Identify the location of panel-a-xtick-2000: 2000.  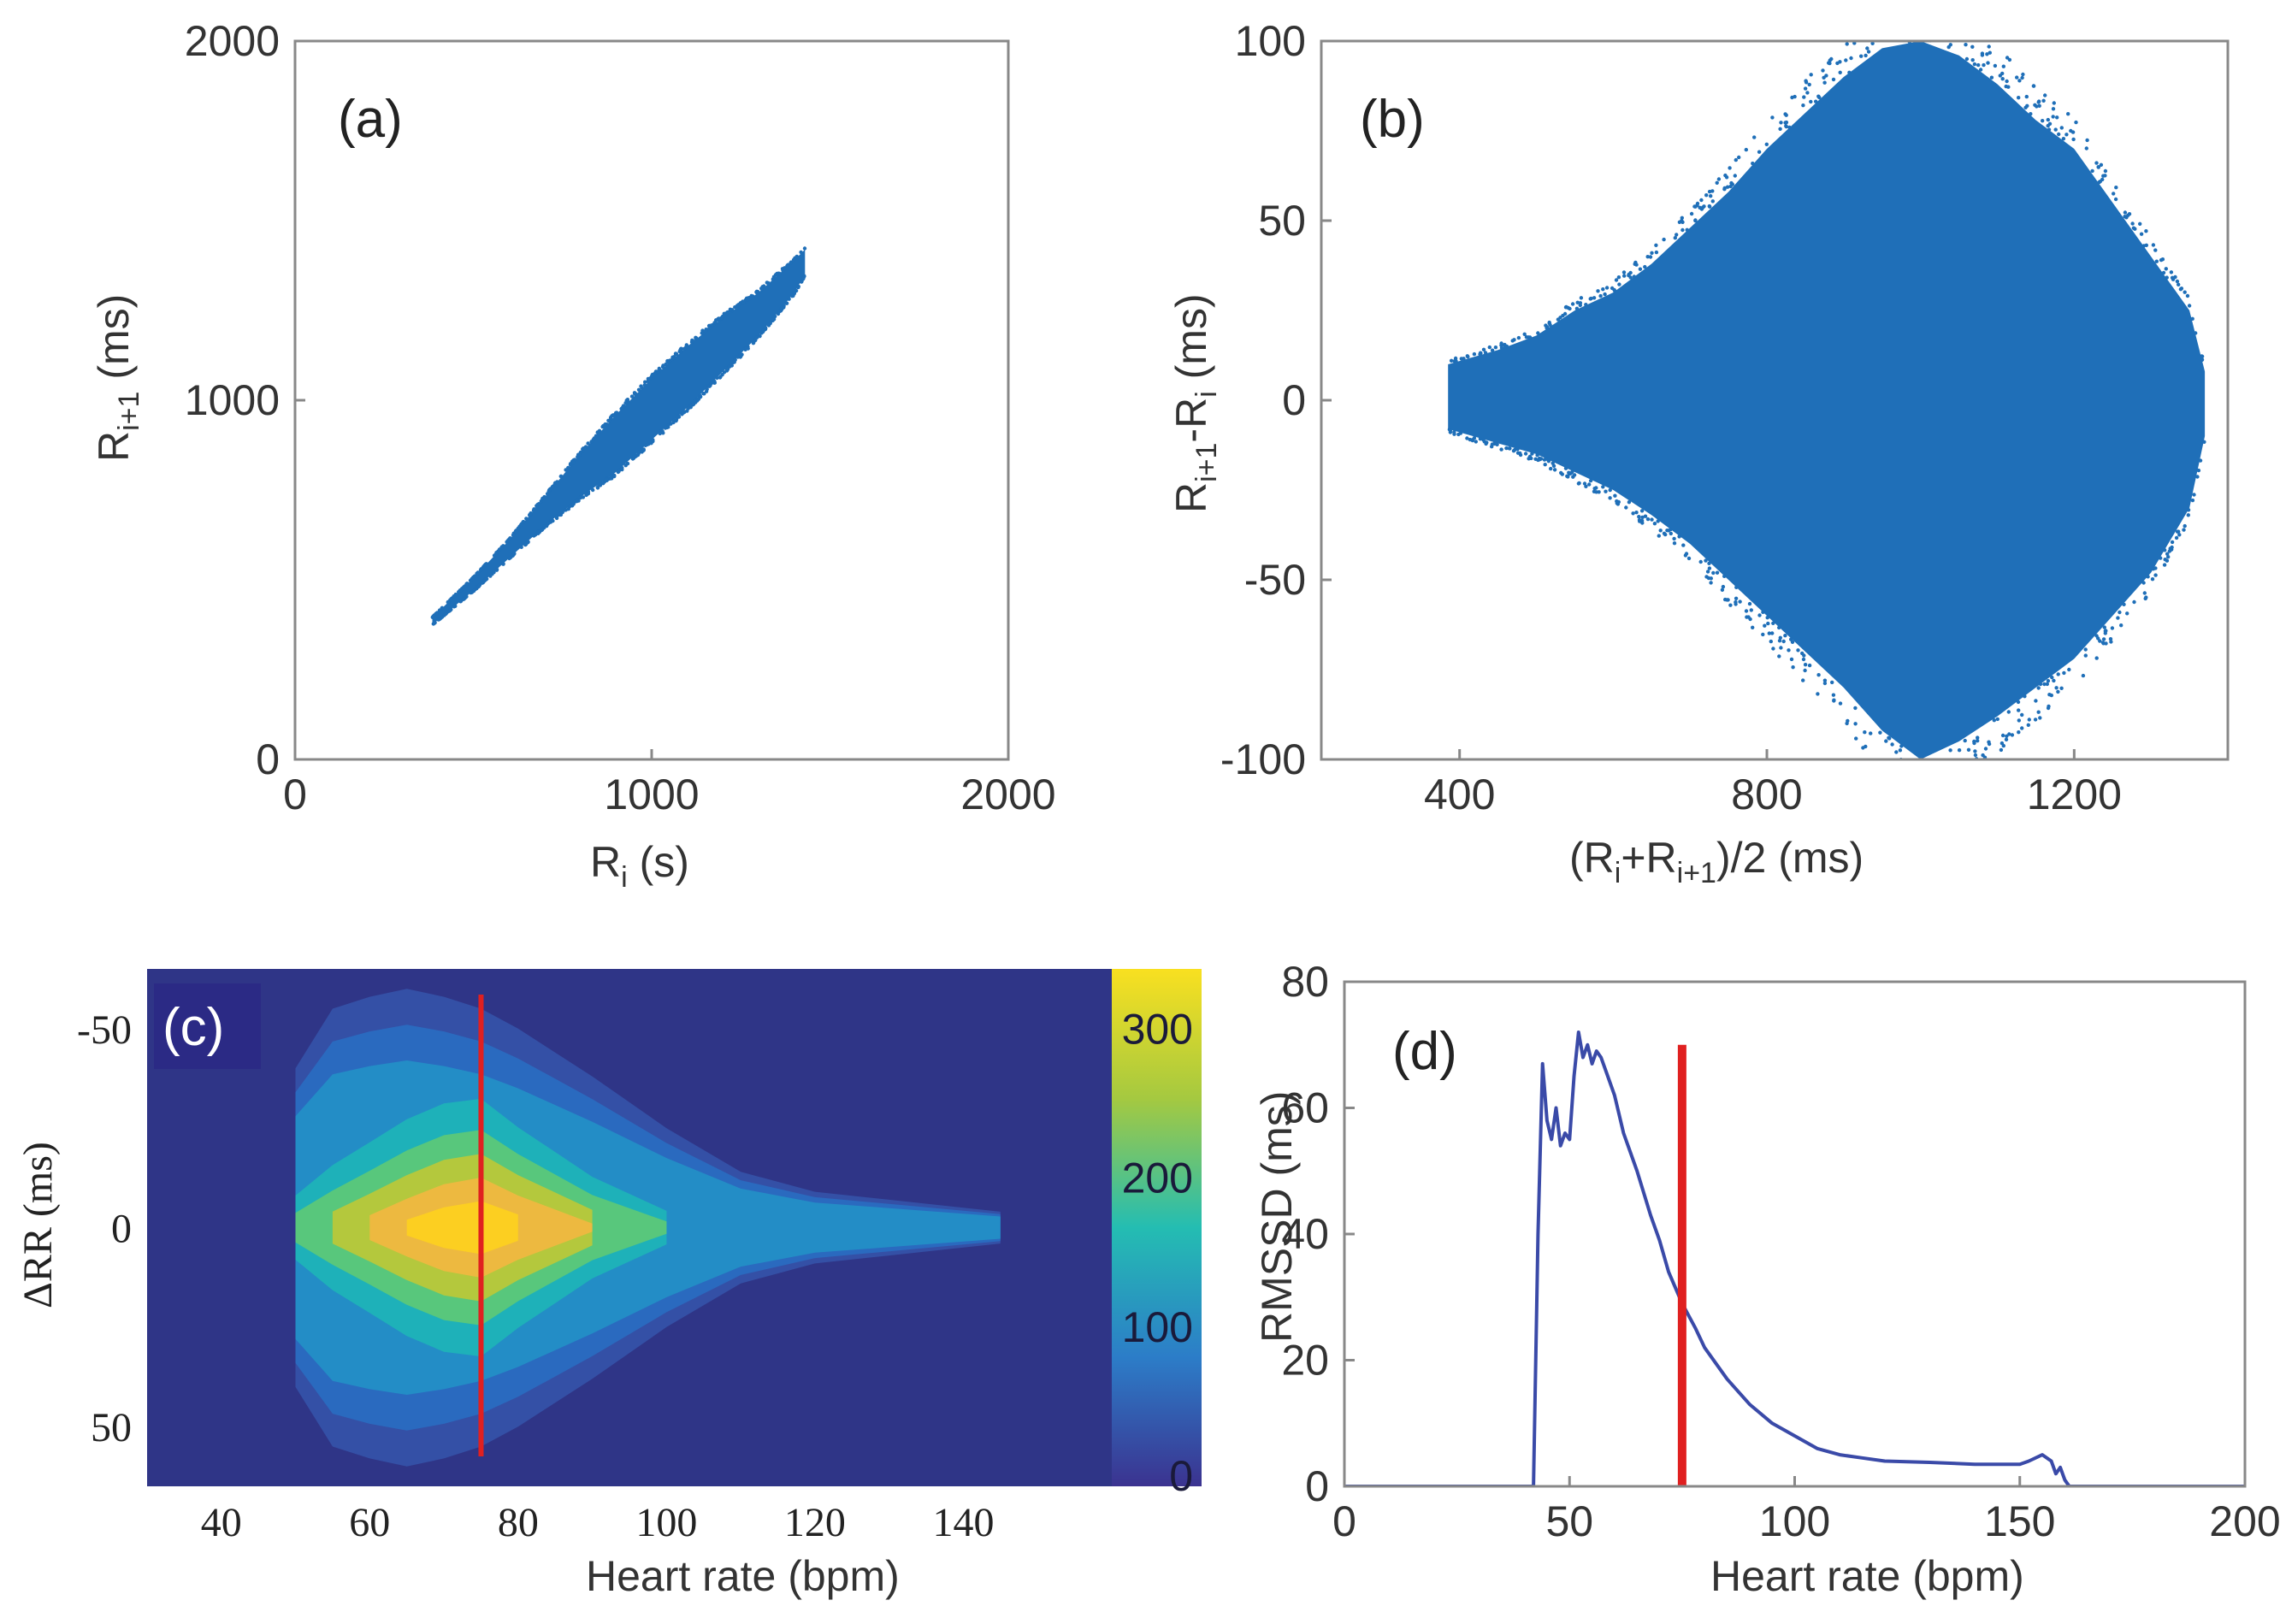
(1007, 794).